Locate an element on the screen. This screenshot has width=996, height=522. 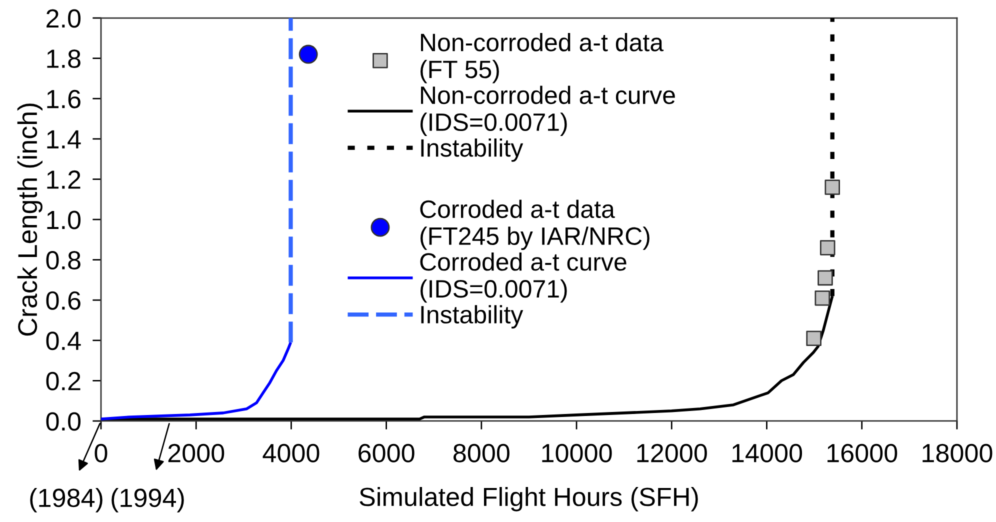
x-tick-label: 6000 is located at coordinates (386, 453).